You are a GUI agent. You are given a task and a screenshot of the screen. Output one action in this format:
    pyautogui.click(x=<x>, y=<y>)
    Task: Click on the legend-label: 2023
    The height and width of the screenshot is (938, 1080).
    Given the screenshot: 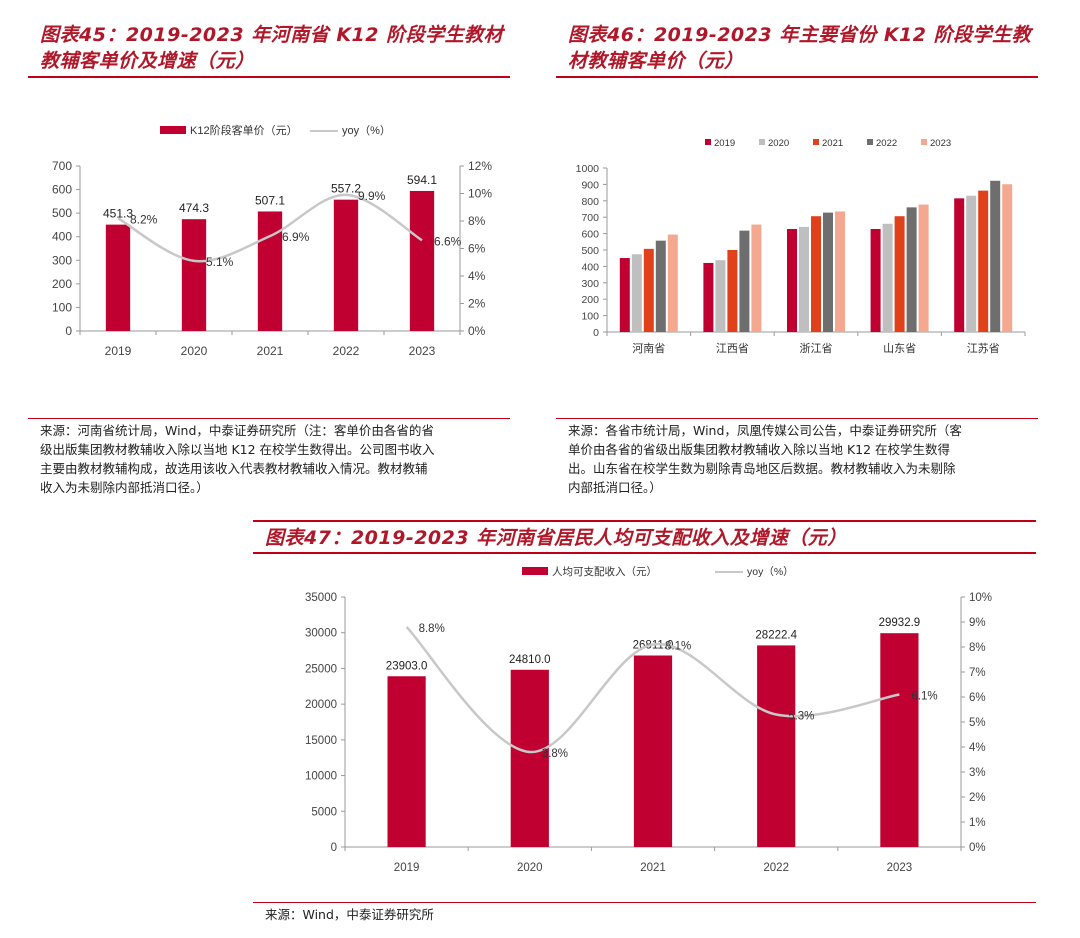 What is the action you would take?
    pyautogui.click(x=940, y=143)
    